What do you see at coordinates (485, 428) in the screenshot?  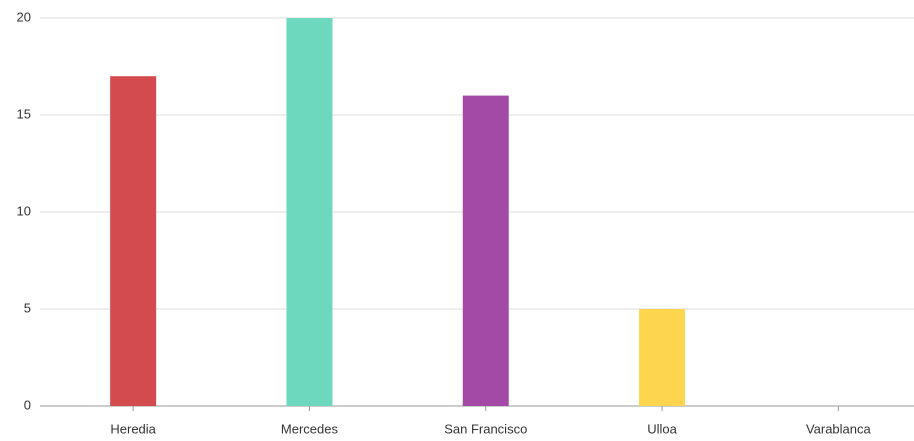 I see `x-tick-label: San Francisco` at bounding box center [485, 428].